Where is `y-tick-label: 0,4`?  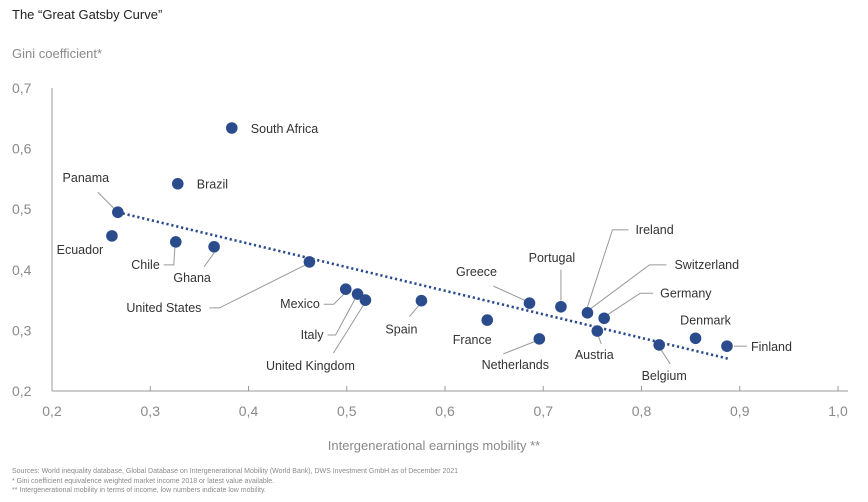 y-tick-label: 0,4 is located at coordinates (22, 270).